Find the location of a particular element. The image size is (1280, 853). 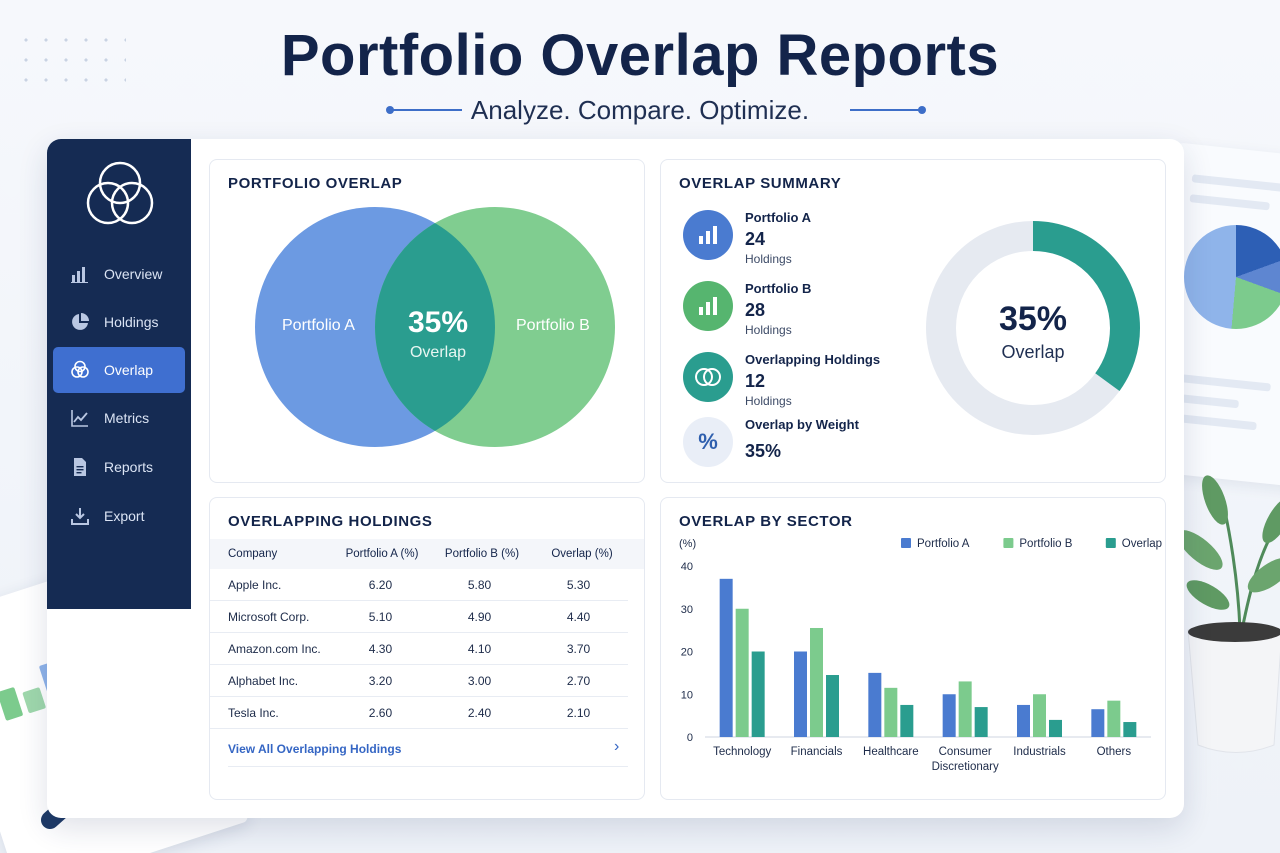

x-tick-label: Financials is located at coordinates (817, 752).